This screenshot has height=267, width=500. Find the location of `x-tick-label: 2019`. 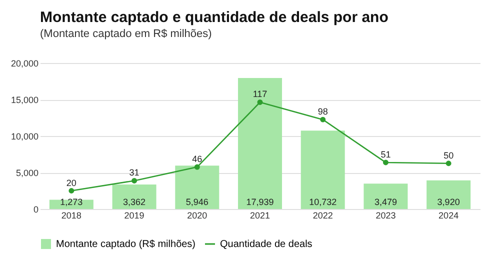

x-tick-label: 2019 is located at coordinates (134, 215).